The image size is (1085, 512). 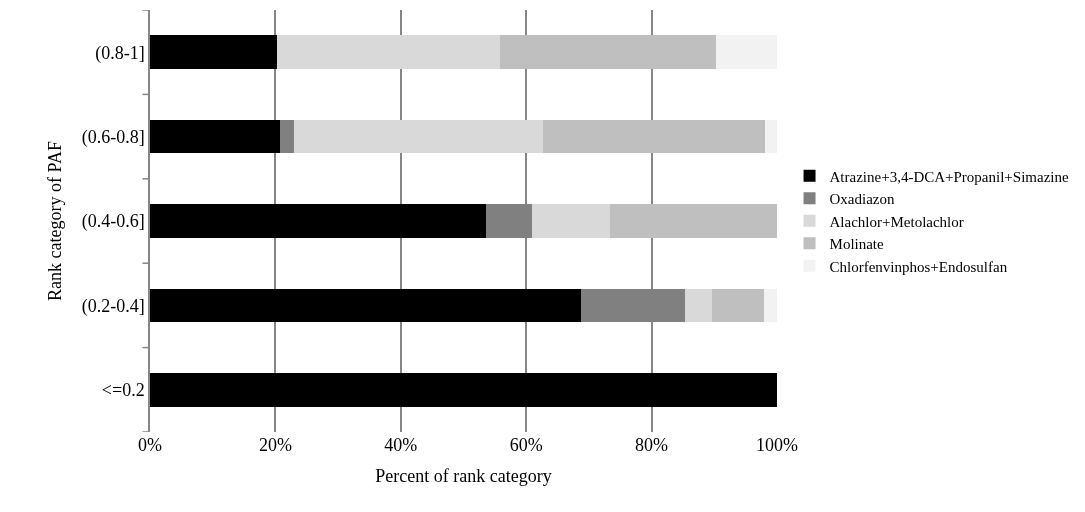 I want to click on x-axis-title: Percent of rank category, so click(x=463, y=476).